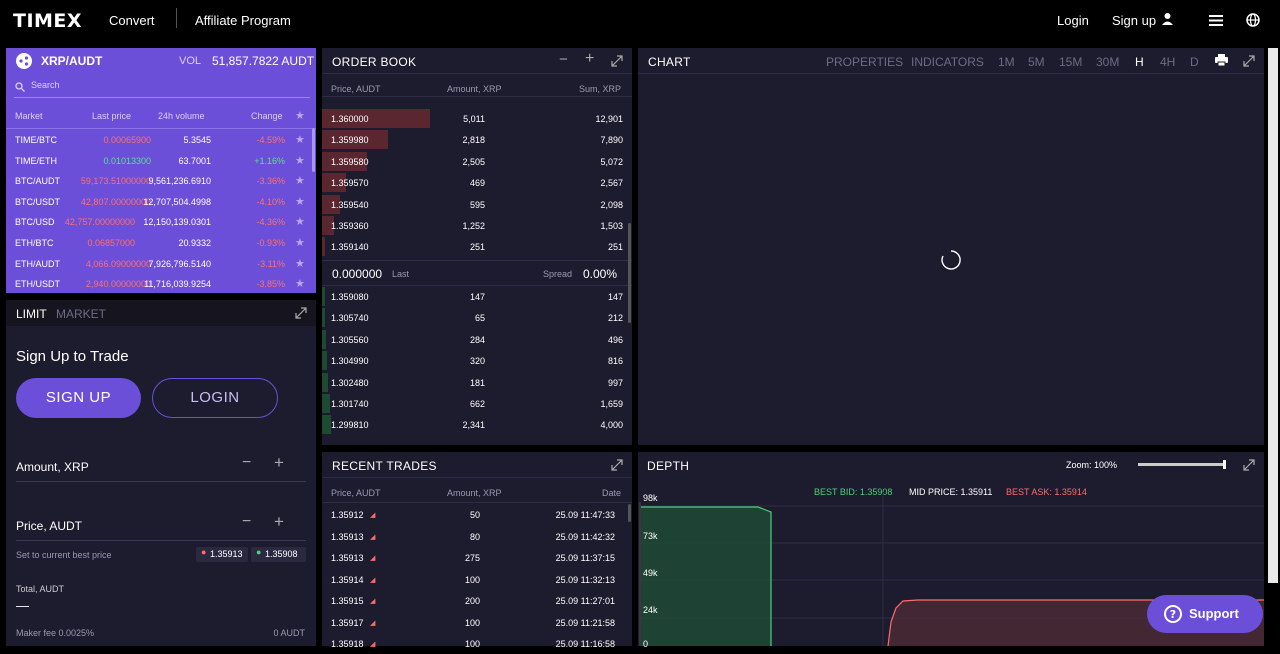 This screenshot has width=1280, height=654. Describe the element at coordinates (472, 339) in the screenshot. I see `bid-row: 1.305560 284 496` at that location.